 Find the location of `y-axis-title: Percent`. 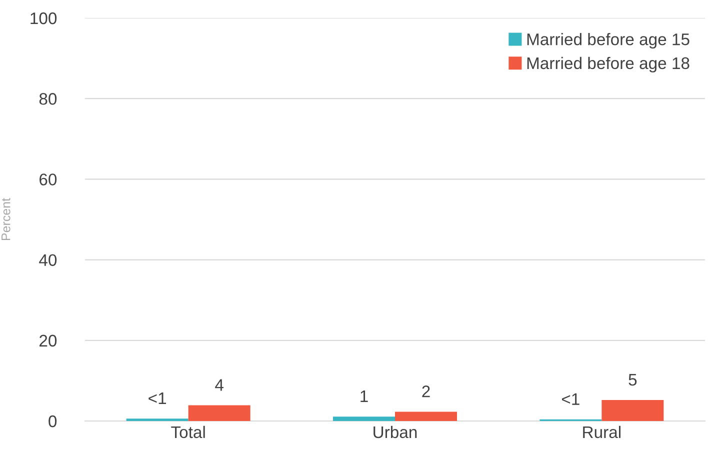

y-axis-title: Percent is located at coordinates (6, 219).